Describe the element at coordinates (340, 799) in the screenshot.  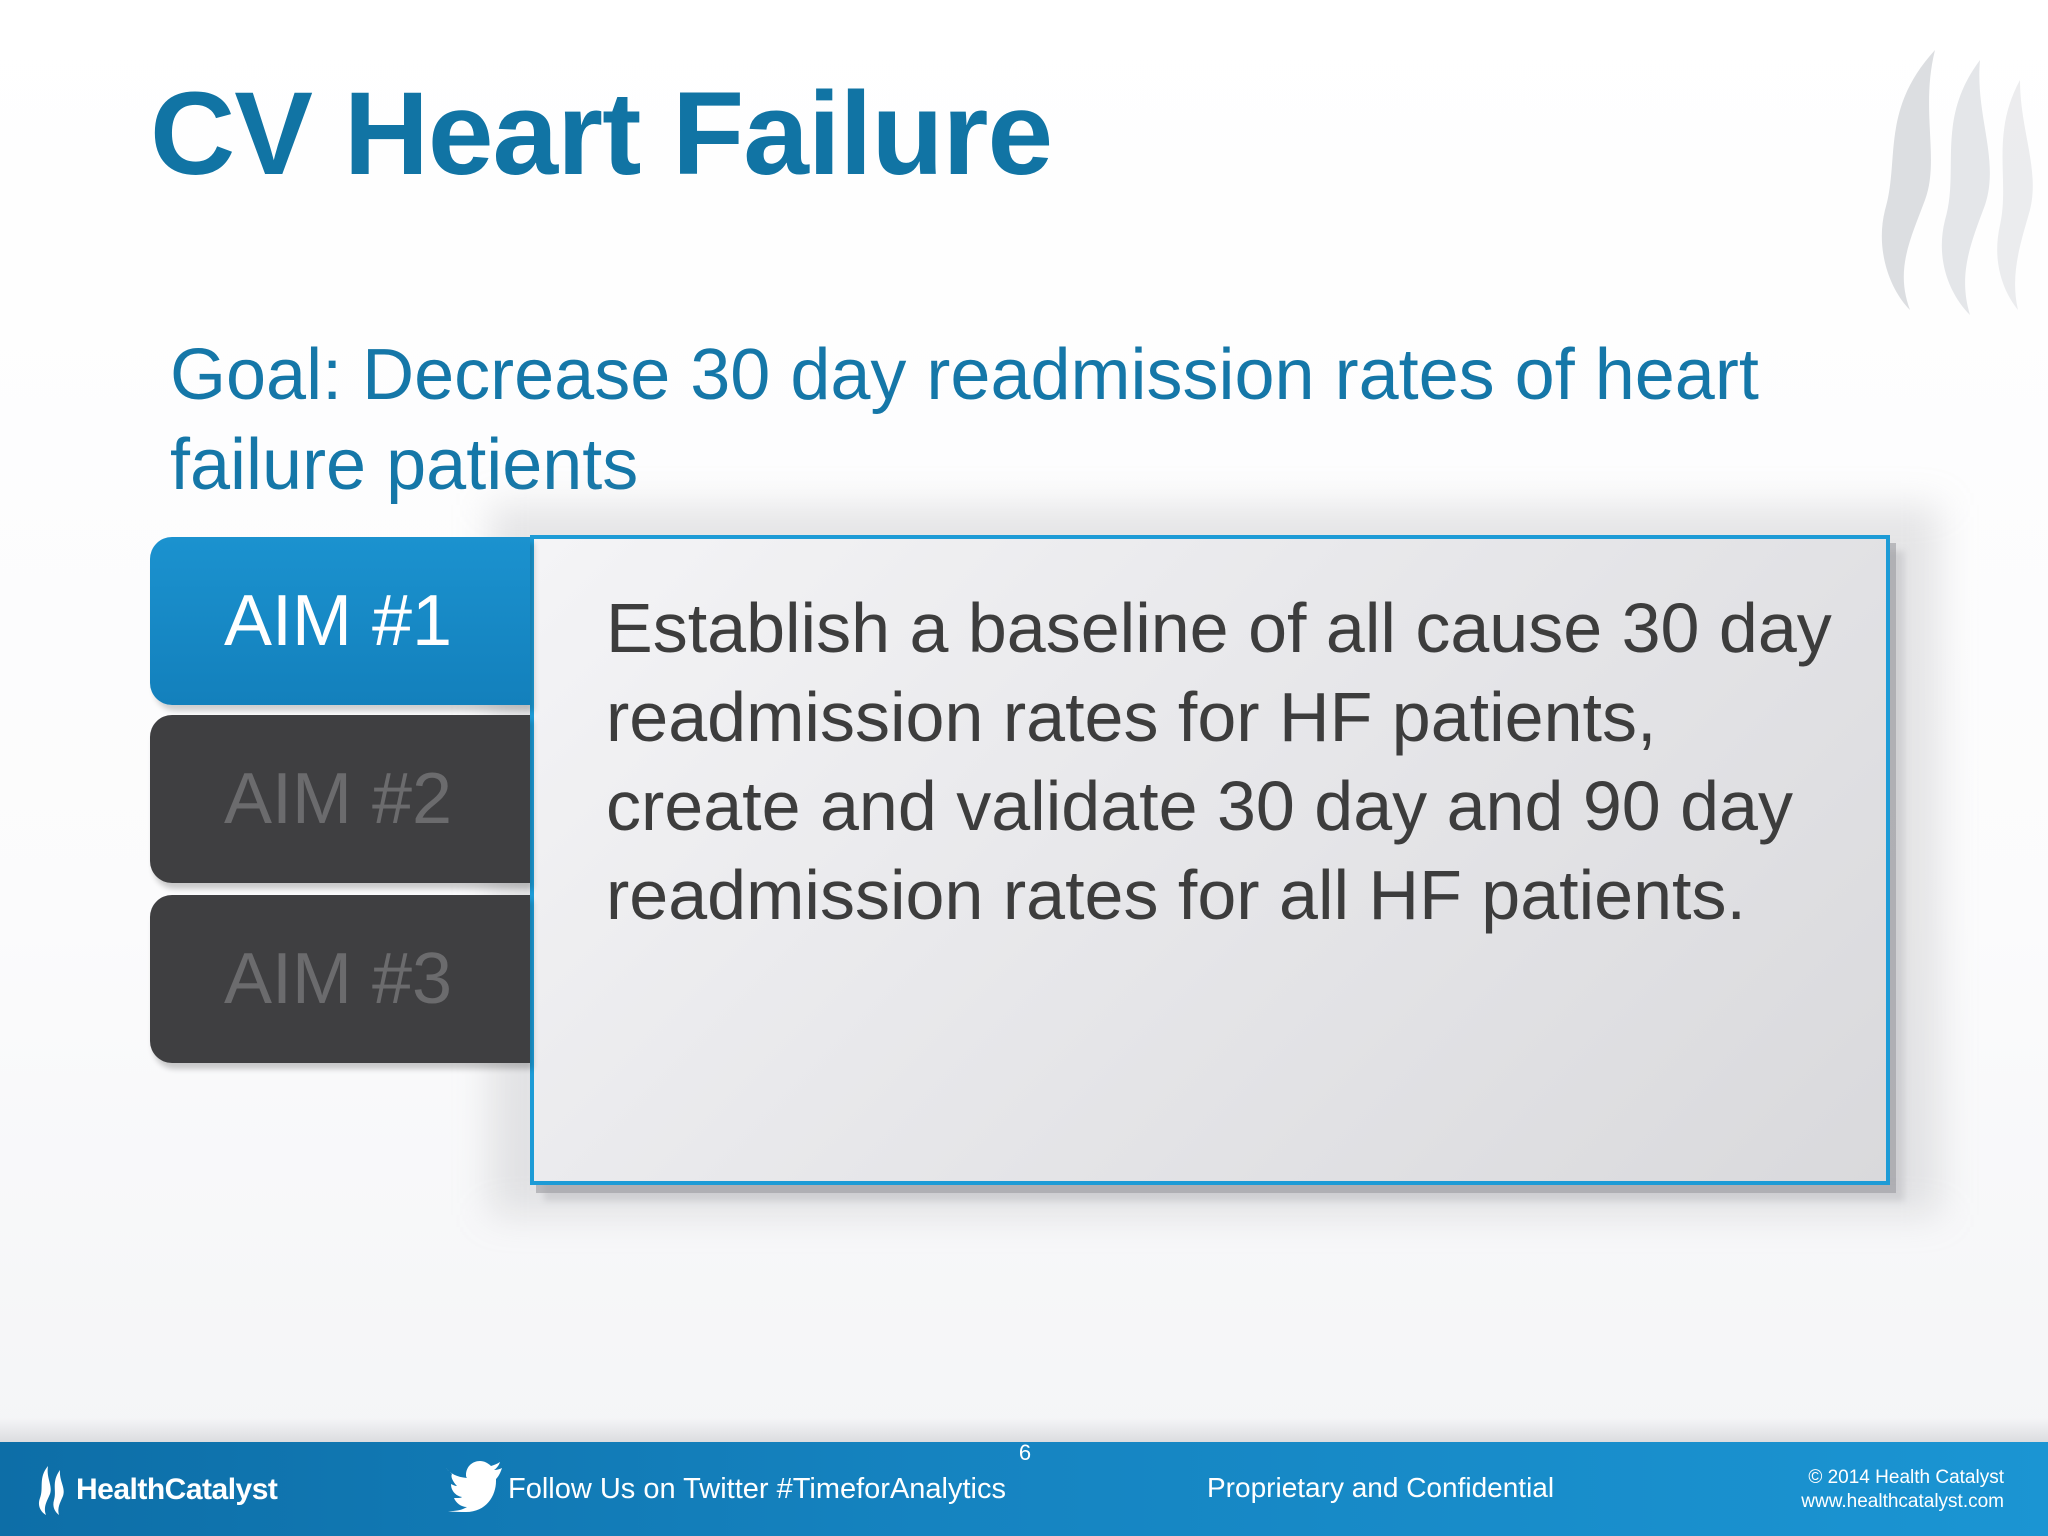
I see `tab-aim-2: AIM #2` at that location.